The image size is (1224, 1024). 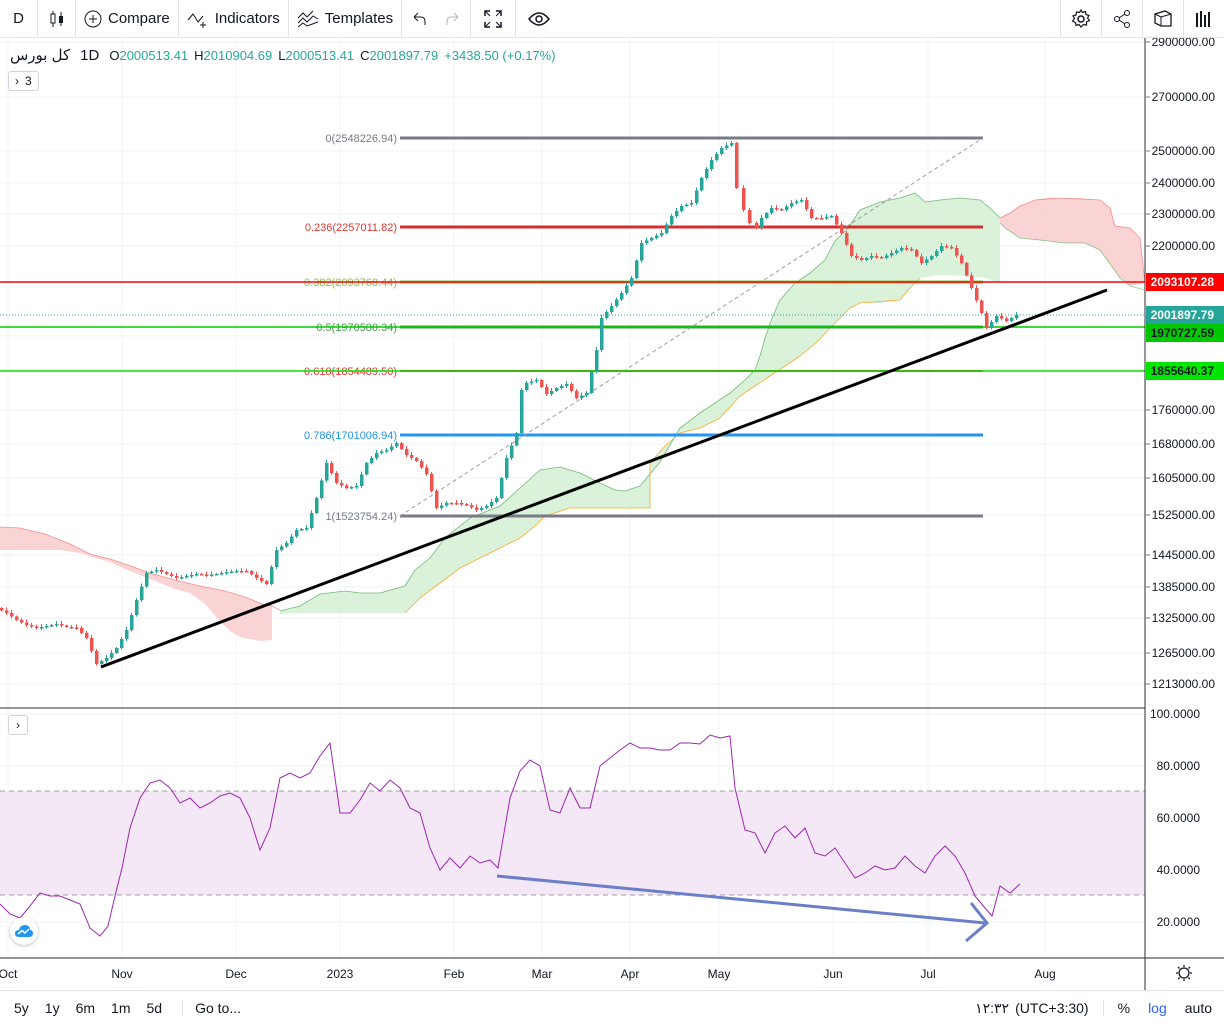 What do you see at coordinates (57, 19) in the screenshot?
I see `chart-type-button` at bounding box center [57, 19].